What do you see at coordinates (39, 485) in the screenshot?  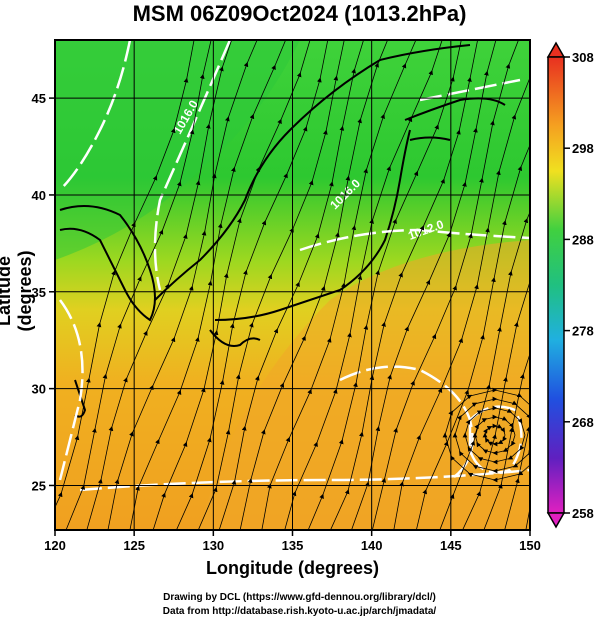 I see `y-tick-label: 25` at bounding box center [39, 485].